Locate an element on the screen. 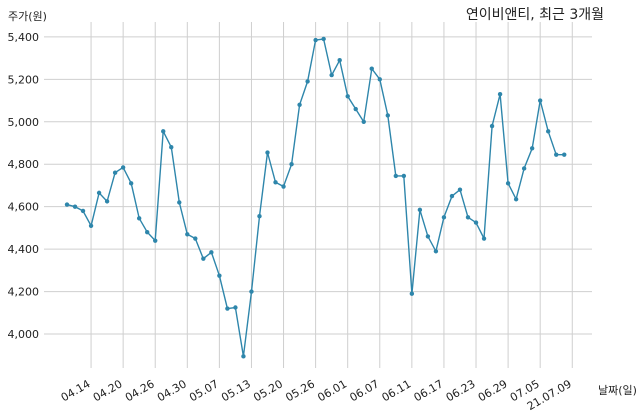 This screenshot has width=640, height=419. x-tick-label: 05.26 is located at coordinates (300, 390).